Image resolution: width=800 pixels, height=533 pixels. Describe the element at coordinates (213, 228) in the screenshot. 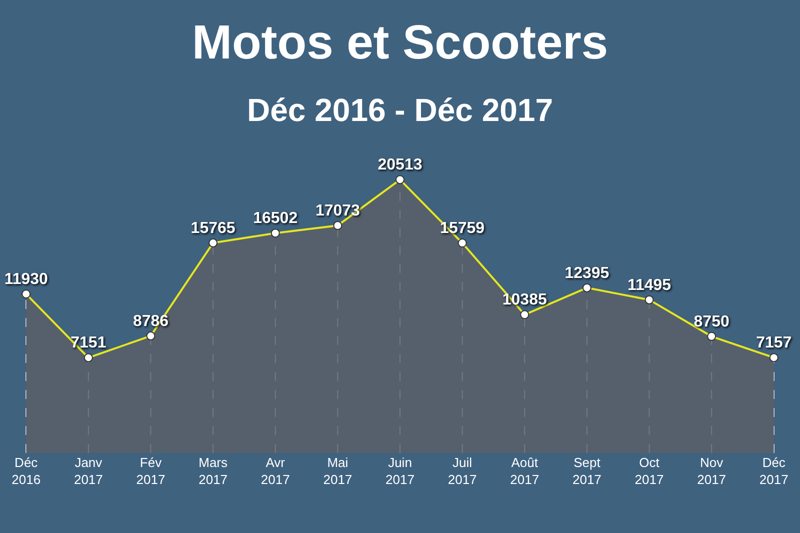

I see `data-label: 15765` at that location.